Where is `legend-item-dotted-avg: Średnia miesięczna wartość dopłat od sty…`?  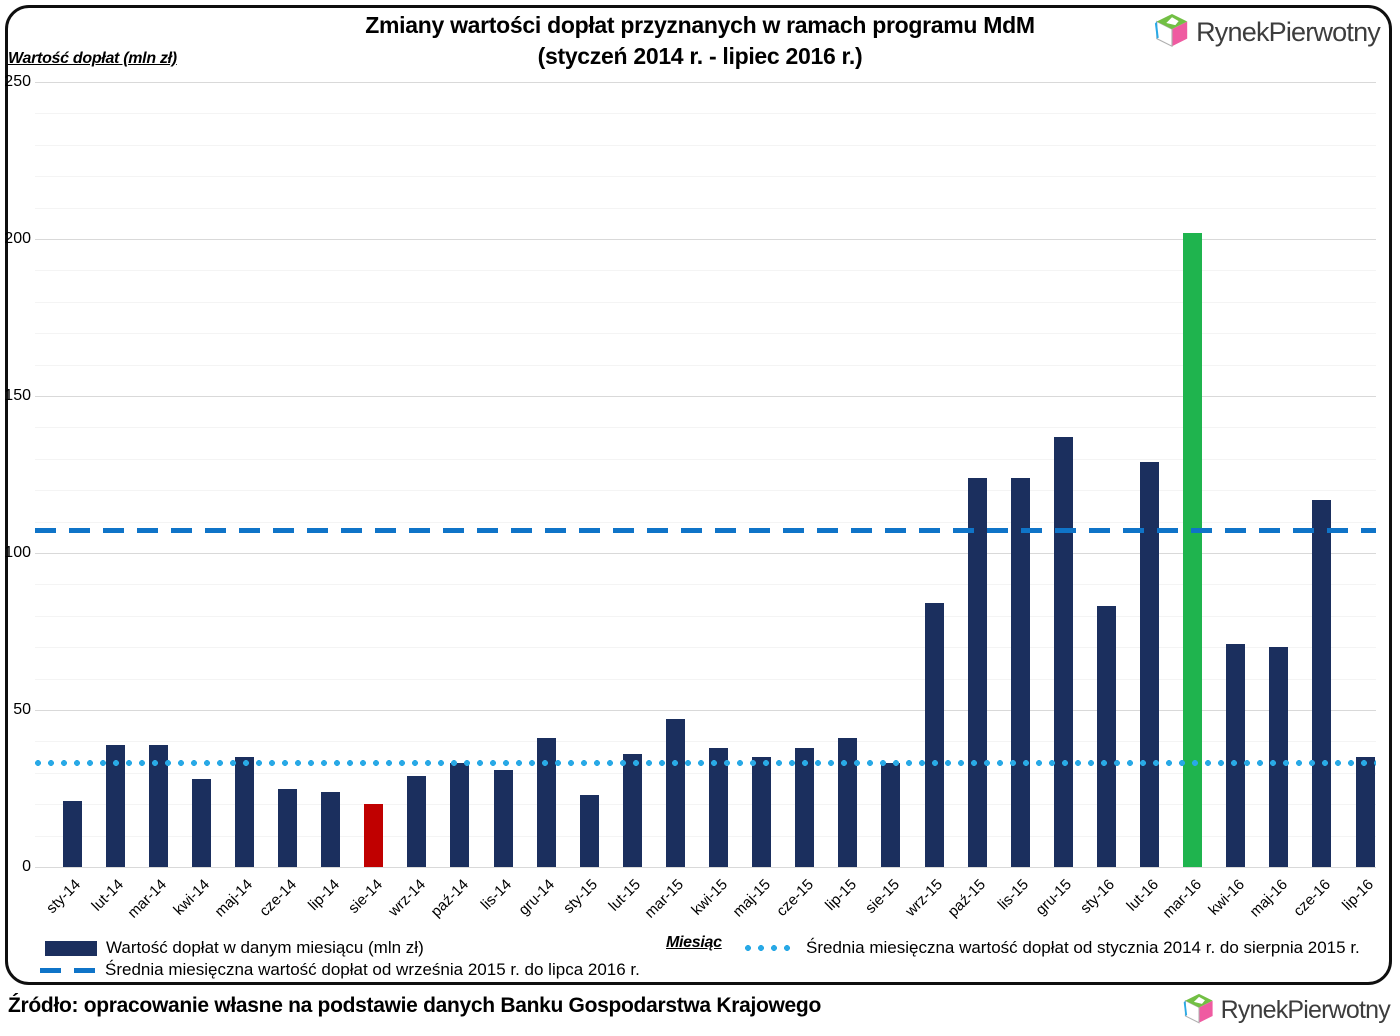
legend-item-dotted-avg: Średnia miesięczna wartość dopłat od sty… is located at coordinates (1052, 948).